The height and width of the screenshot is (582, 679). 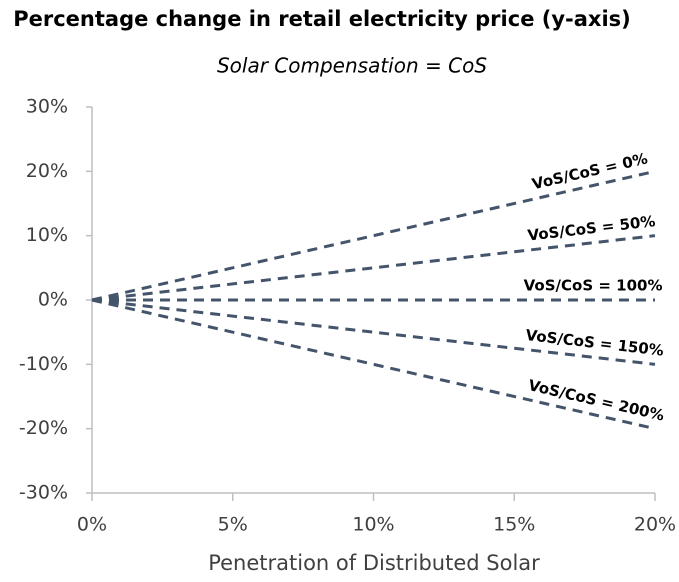 What do you see at coordinates (592, 228) in the screenshot?
I see `series-label: VoS/CoS = 50%` at bounding box center [592, 228].